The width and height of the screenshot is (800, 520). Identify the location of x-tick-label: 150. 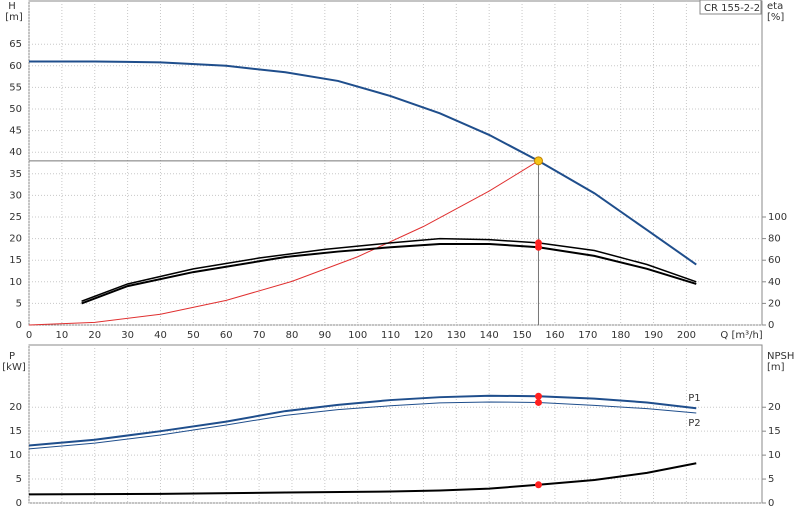
(522, 335).